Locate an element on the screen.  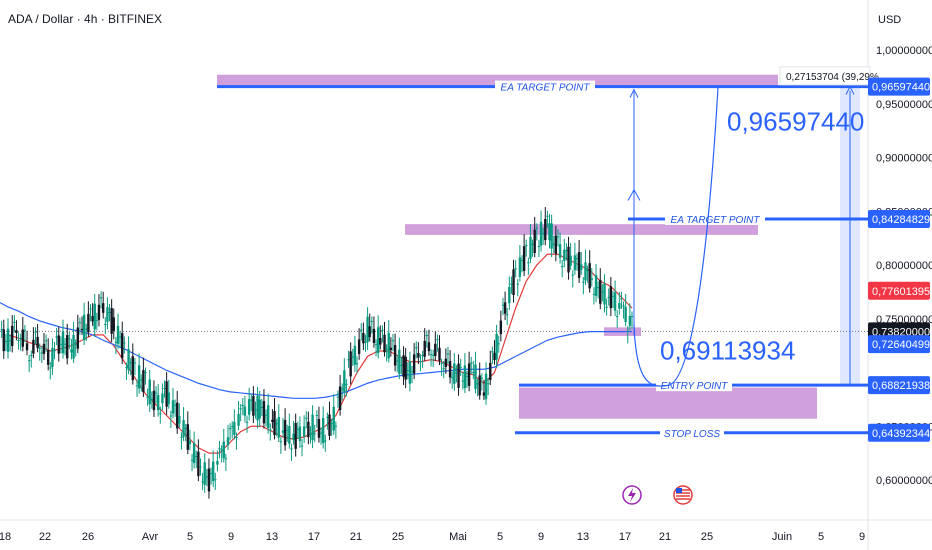
price-tag-blue is located at coordinates (899, 344).